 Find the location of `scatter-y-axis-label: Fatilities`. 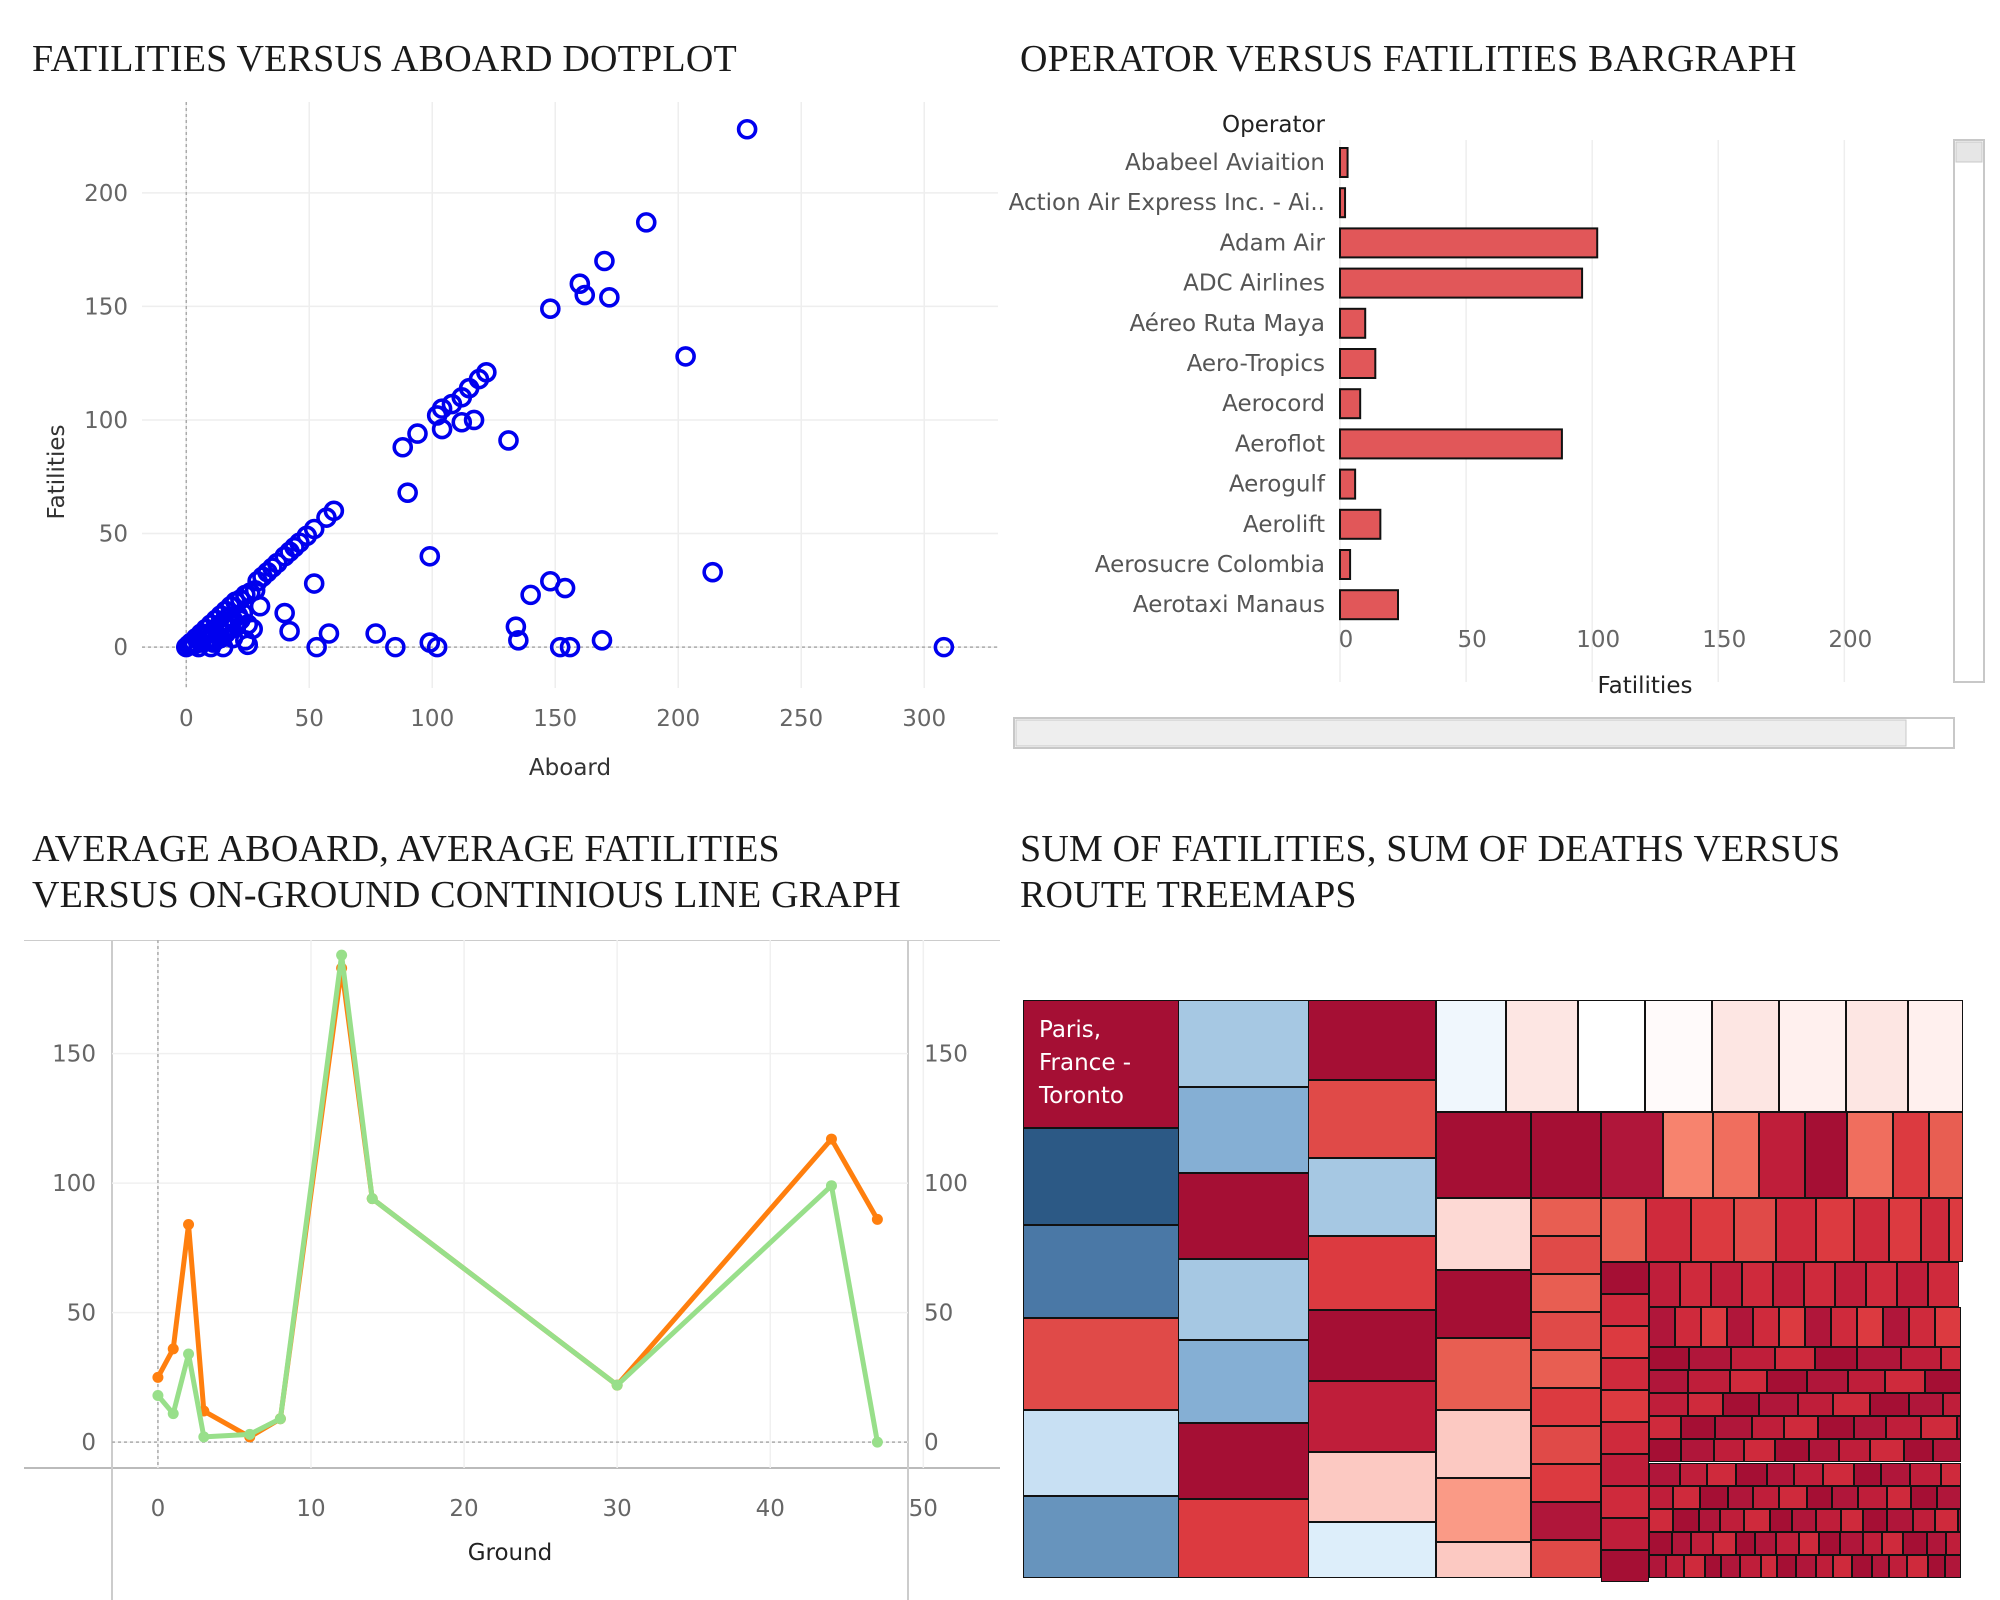

scatter-y-axis-label: Fatilities is located at coordinates (57, 472).